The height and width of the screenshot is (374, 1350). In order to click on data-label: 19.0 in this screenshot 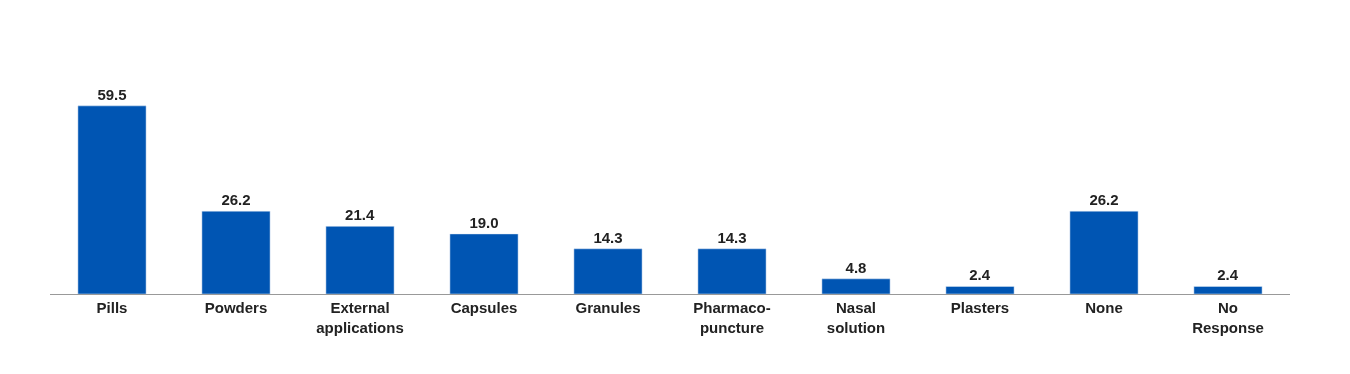, I will do `click(484, 222)`.